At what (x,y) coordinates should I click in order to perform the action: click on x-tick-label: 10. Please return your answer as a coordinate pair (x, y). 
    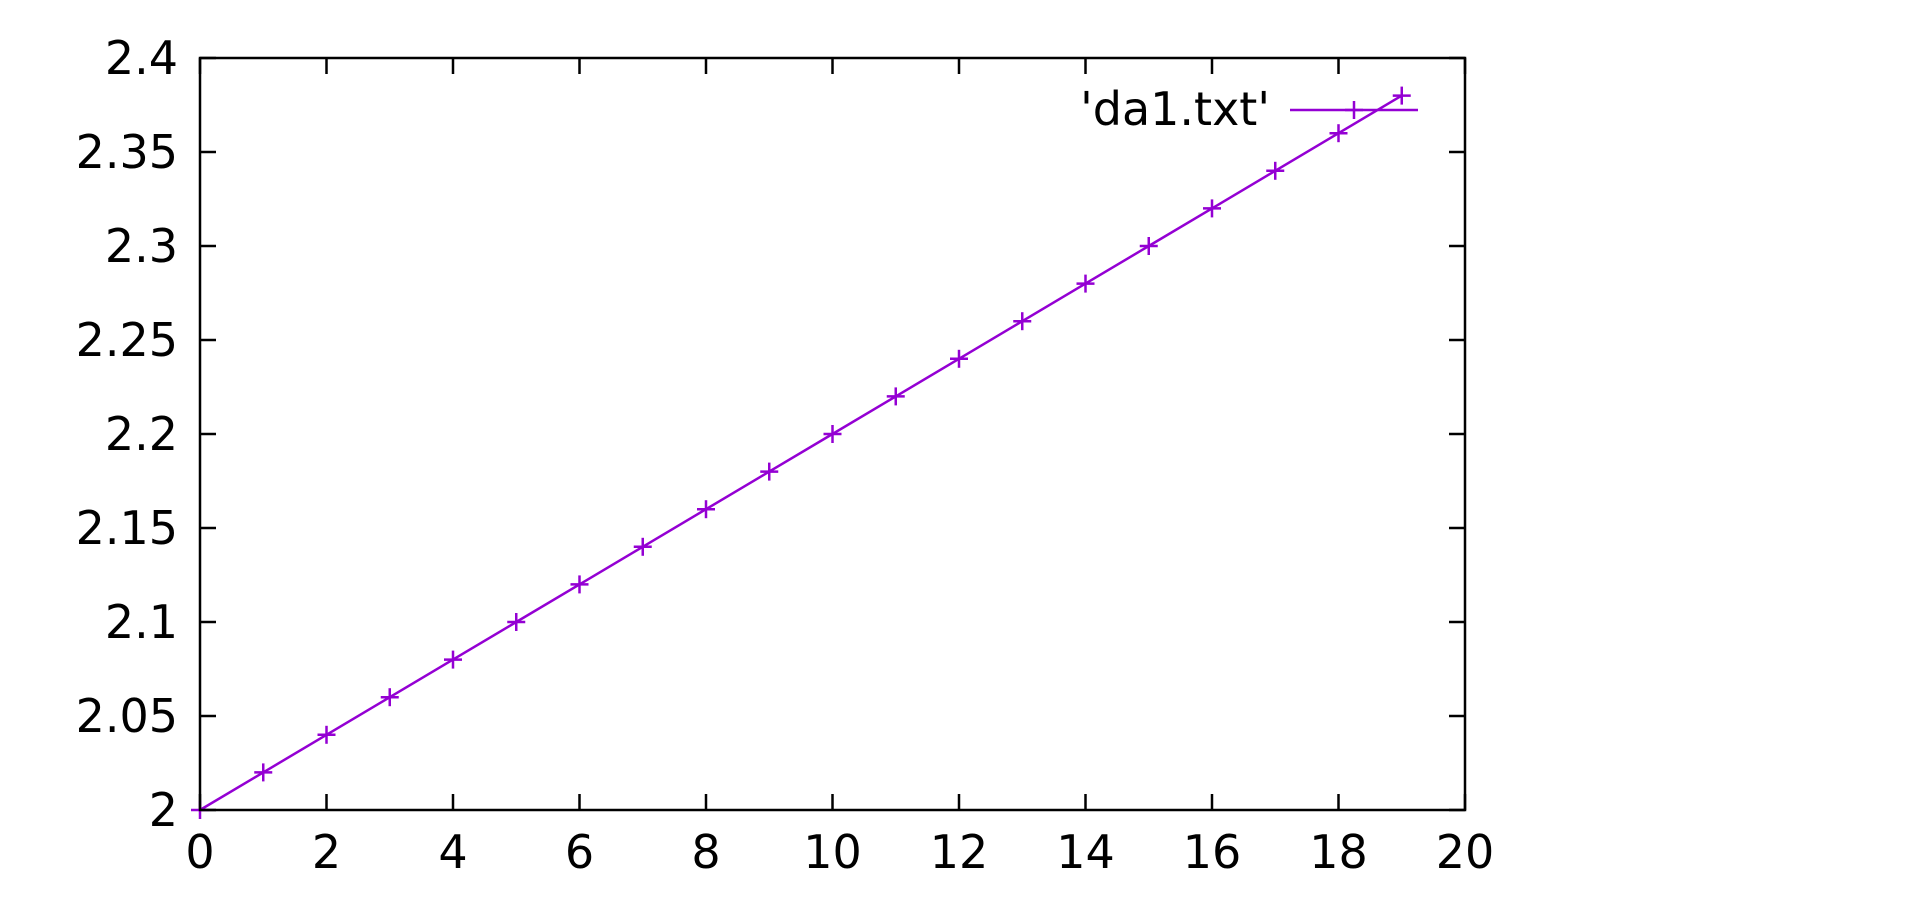
    Looking at the image, I should click on (832, 852).